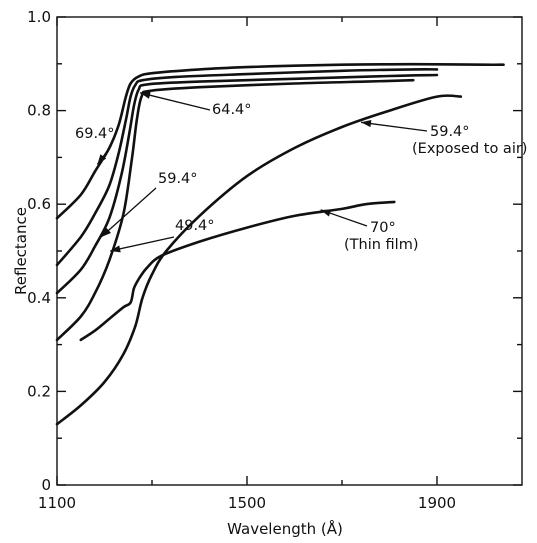 Image resolution: width=537 pixels, height=543 pixels. What do you see at coordinates (232, 110) in the screenshot?
I see `annotation-label: 64.4°` at bounding box center [232, 110].